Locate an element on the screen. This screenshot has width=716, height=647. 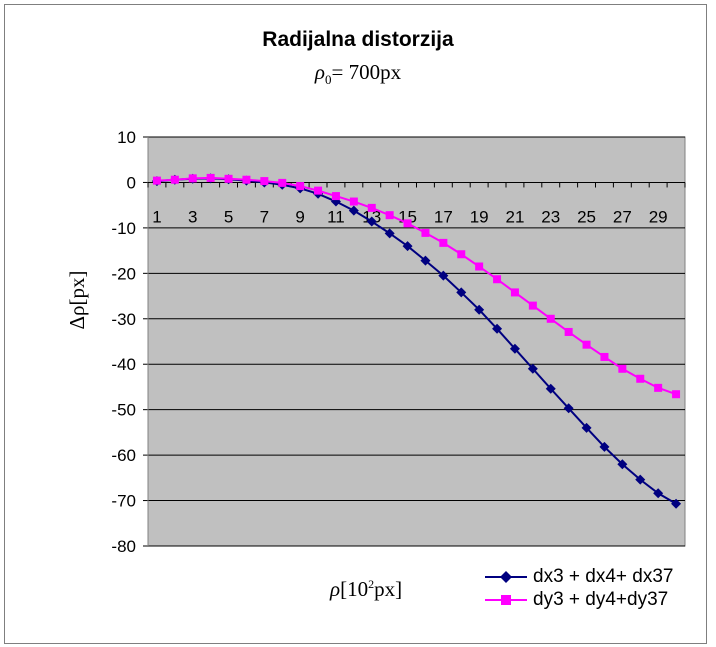
y-tick-label: -20 is located at coordinates (123, 273).